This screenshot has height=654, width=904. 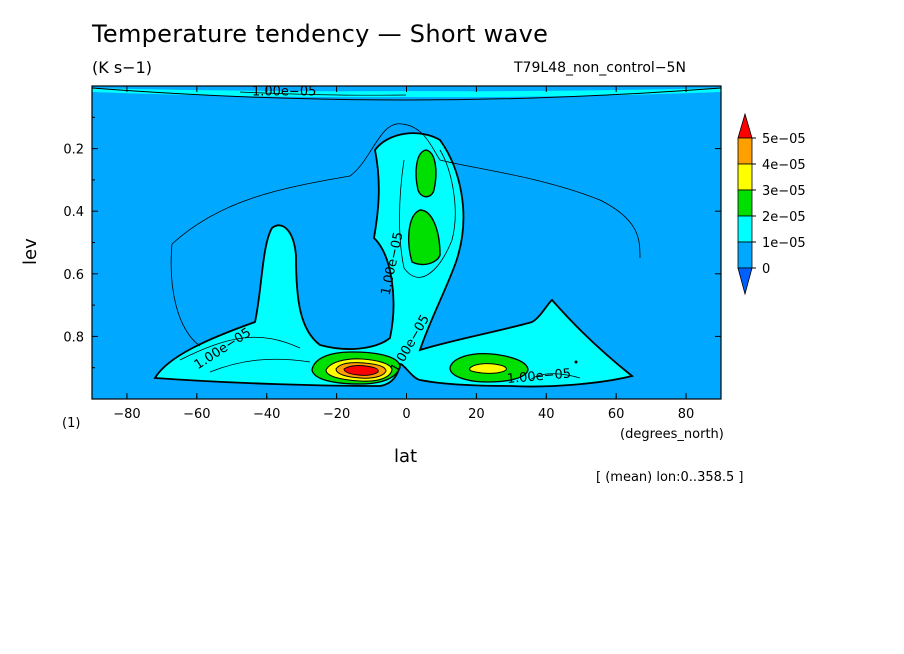 I want to click on x-tick-label: 20, so click(x=476, y=414).